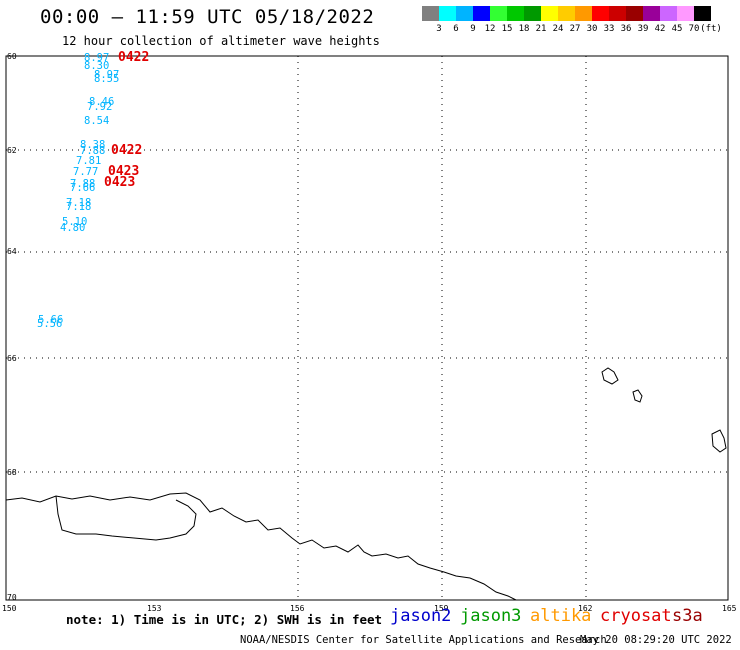 The image size is (740, 650). Describe the element at coordinates (12, 251) in the screenshot. I see `latitude-label: 64` at that location.